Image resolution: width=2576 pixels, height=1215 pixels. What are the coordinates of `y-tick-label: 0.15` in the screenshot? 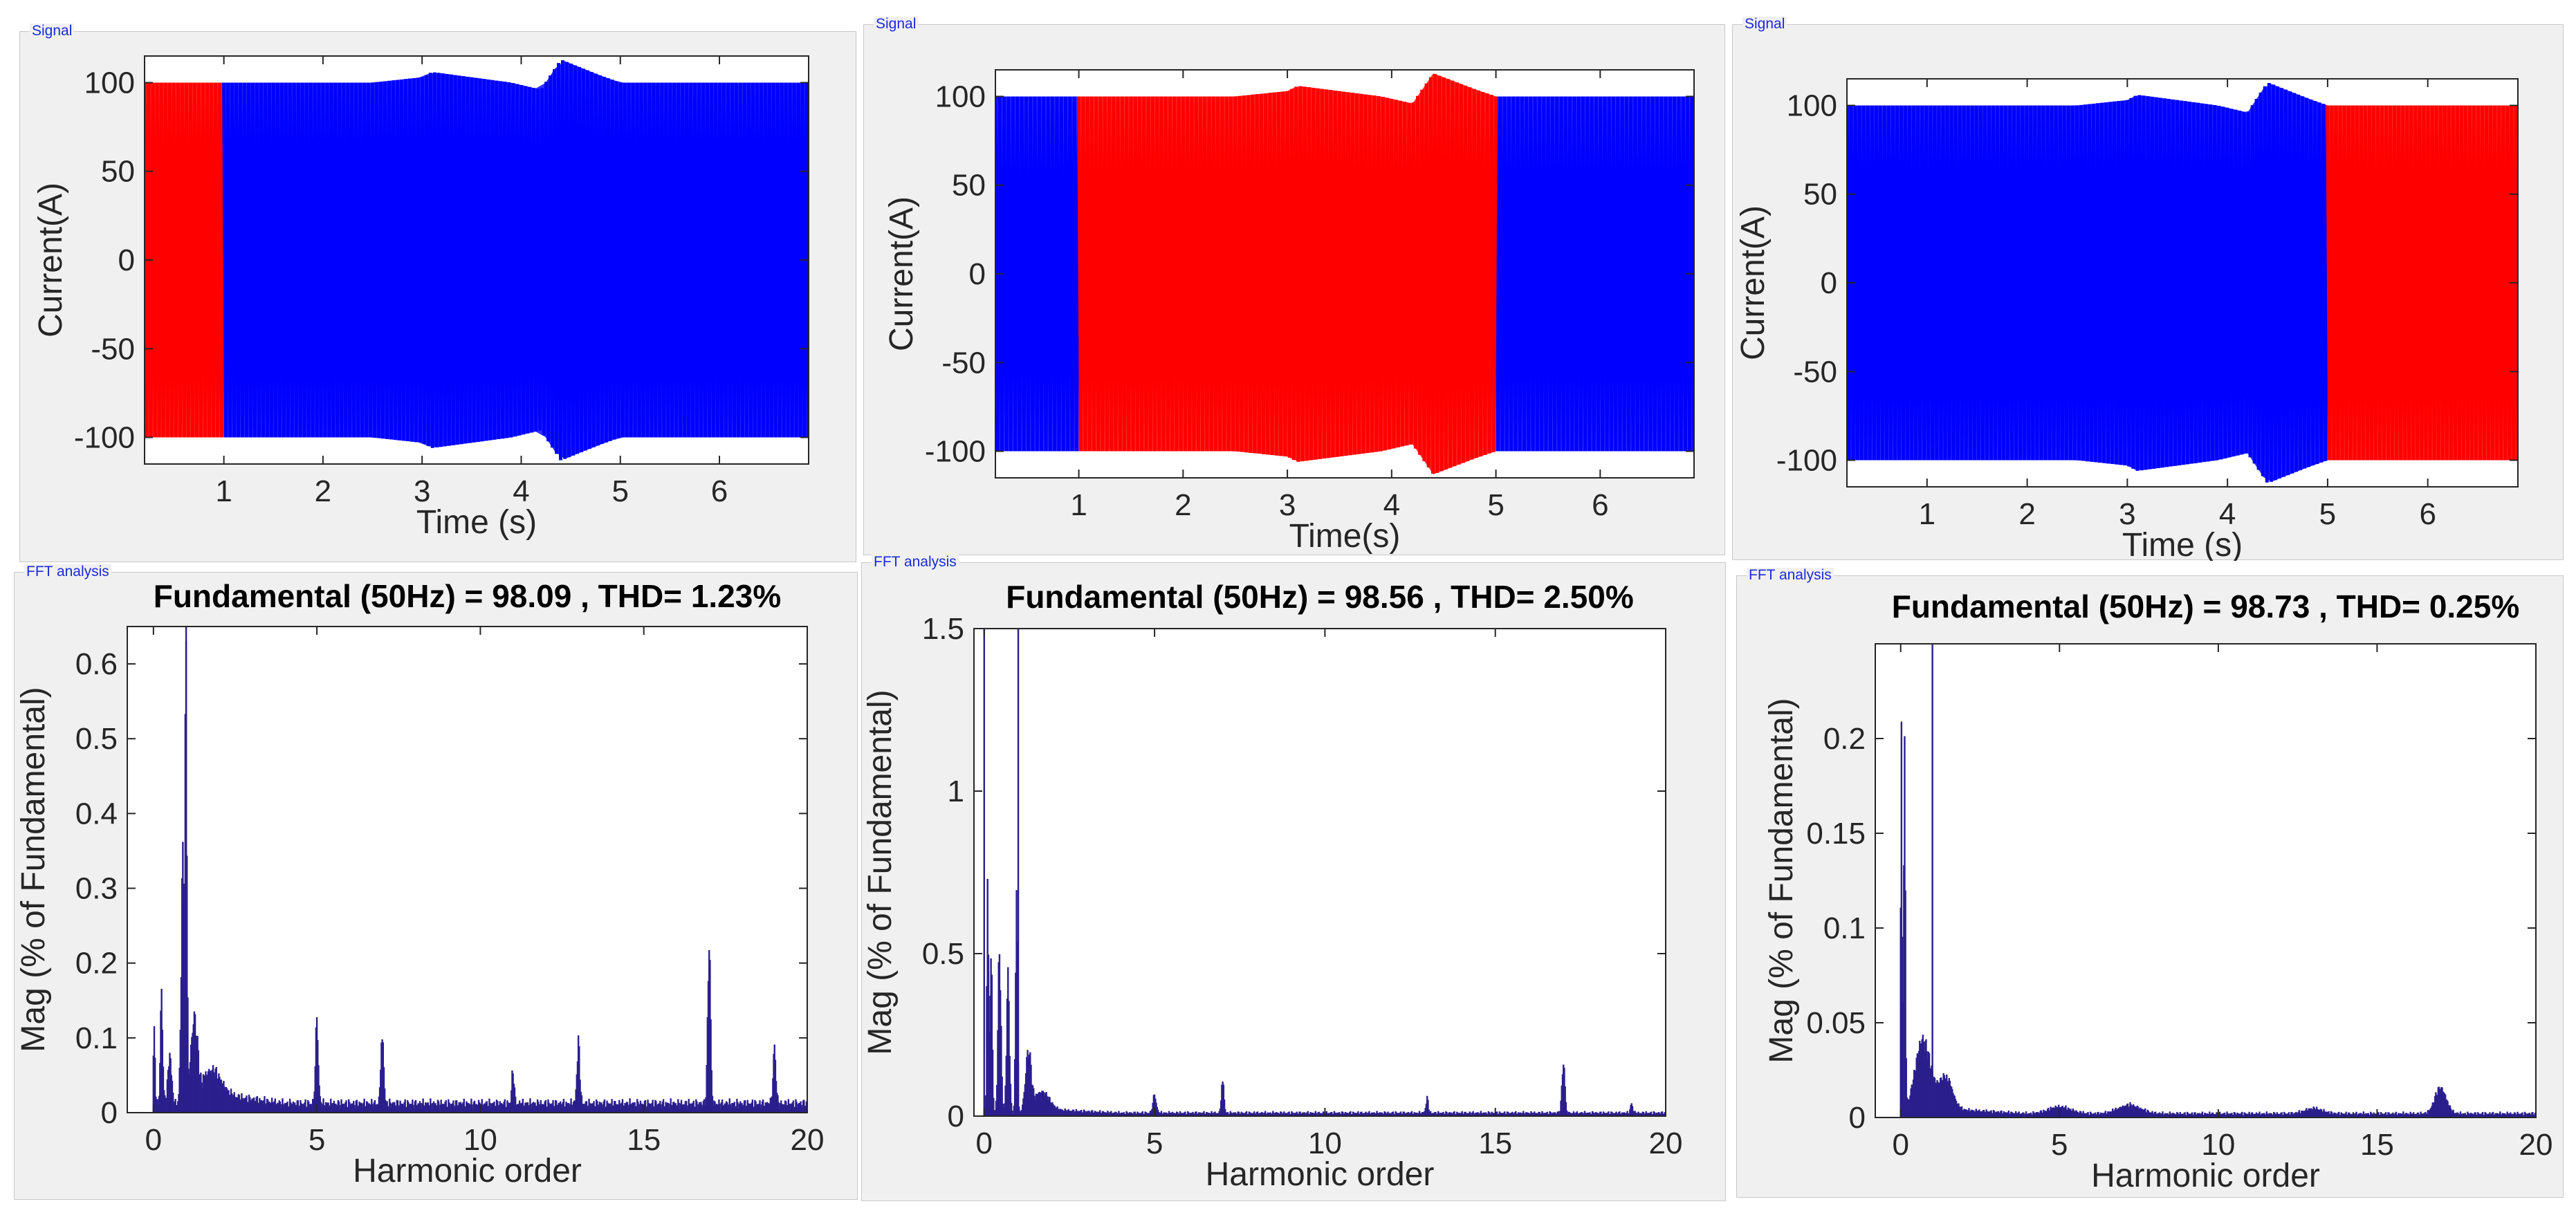 It's located at (1836, 834).